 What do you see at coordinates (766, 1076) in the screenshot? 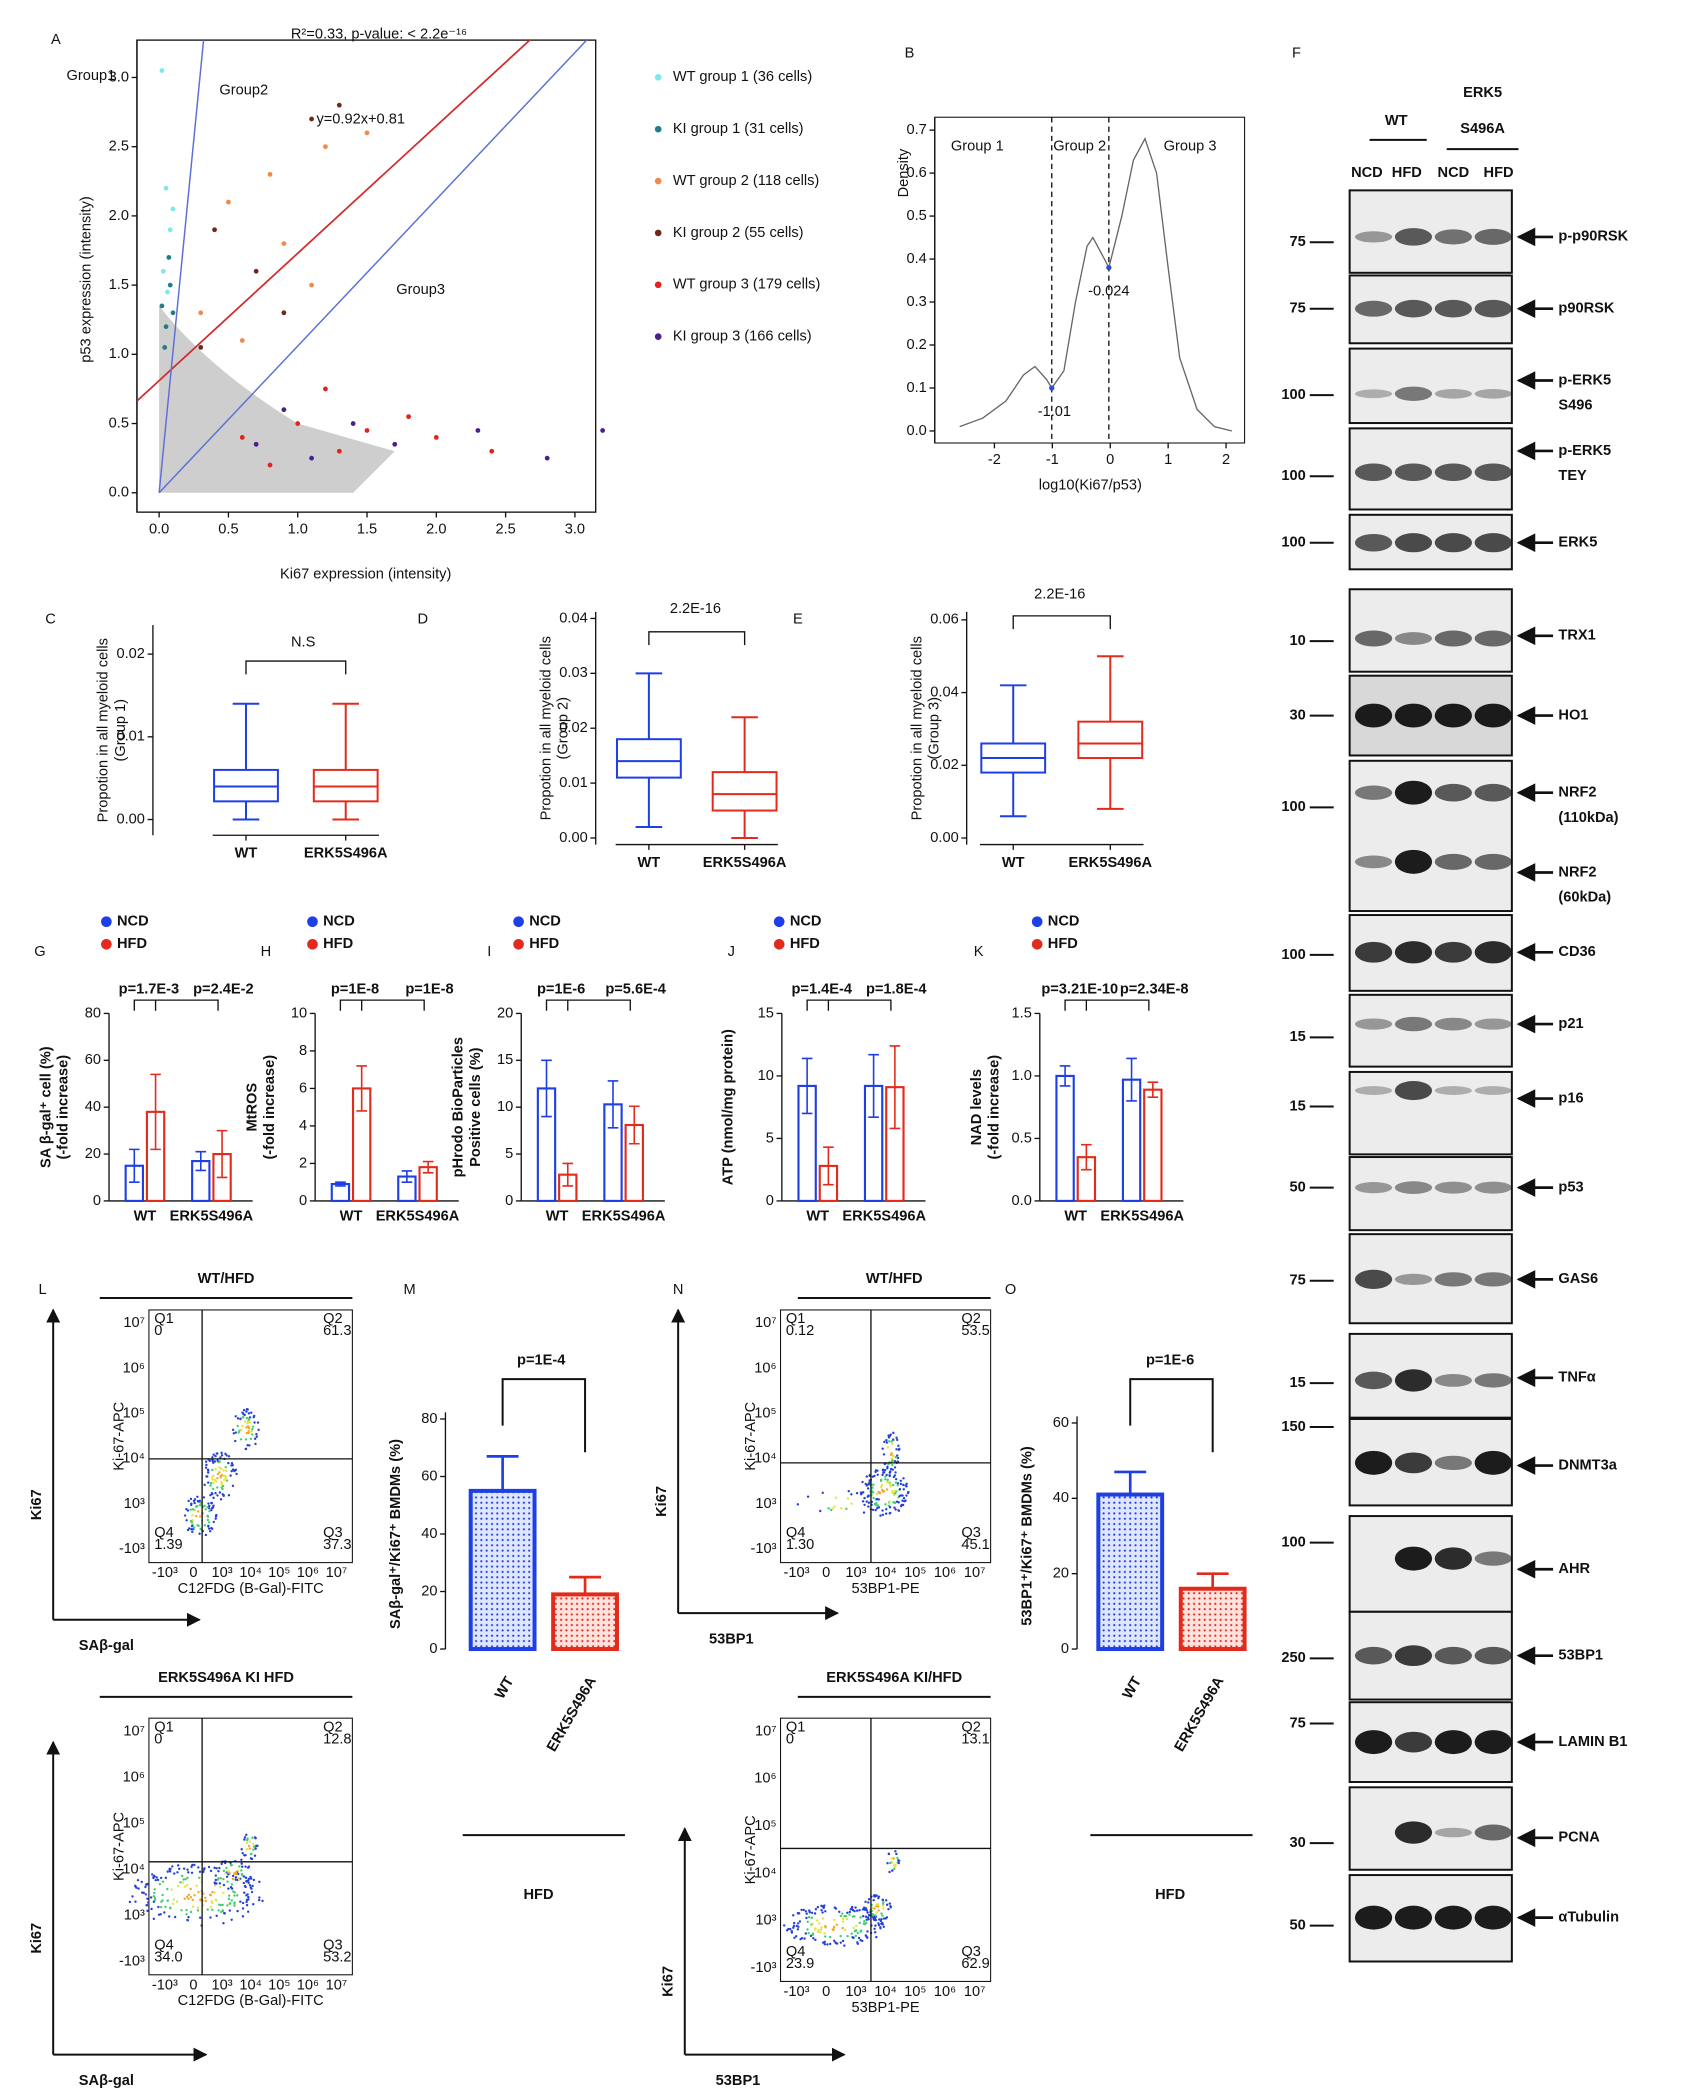
I see `y-tick-label: 10` at bounding box center [766, 1076].